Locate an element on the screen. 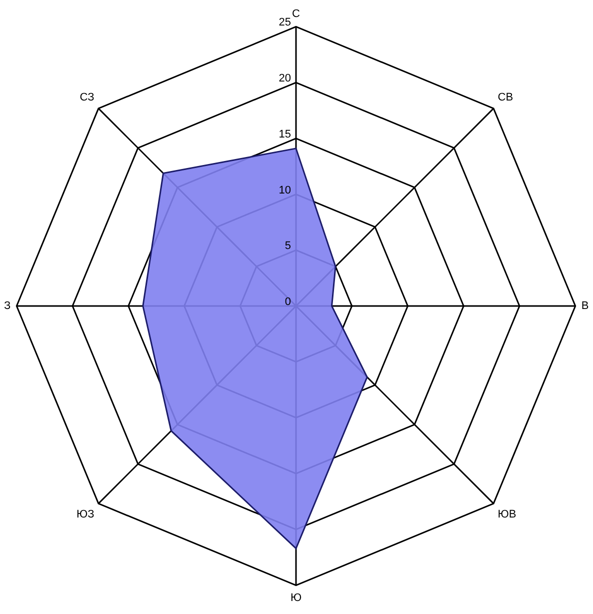 Image resolution: width=593 pixels, height=614 pixels. spoke-label: СЗ is located at coordinates (87, 98).